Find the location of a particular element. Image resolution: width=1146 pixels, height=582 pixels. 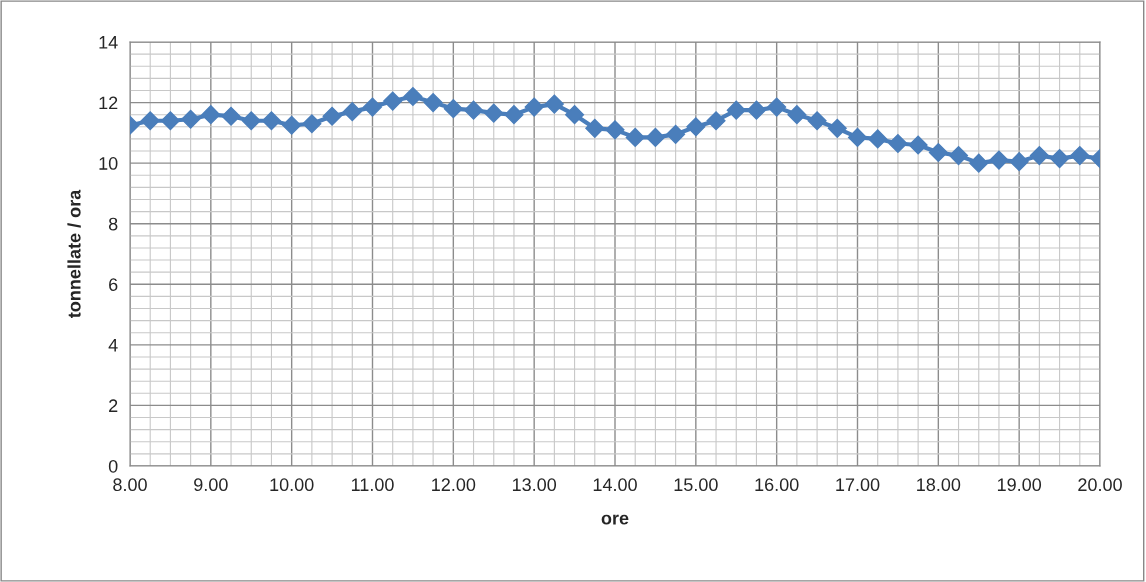

x-tick-label: 14.00 is located at coordinates (615, 485).